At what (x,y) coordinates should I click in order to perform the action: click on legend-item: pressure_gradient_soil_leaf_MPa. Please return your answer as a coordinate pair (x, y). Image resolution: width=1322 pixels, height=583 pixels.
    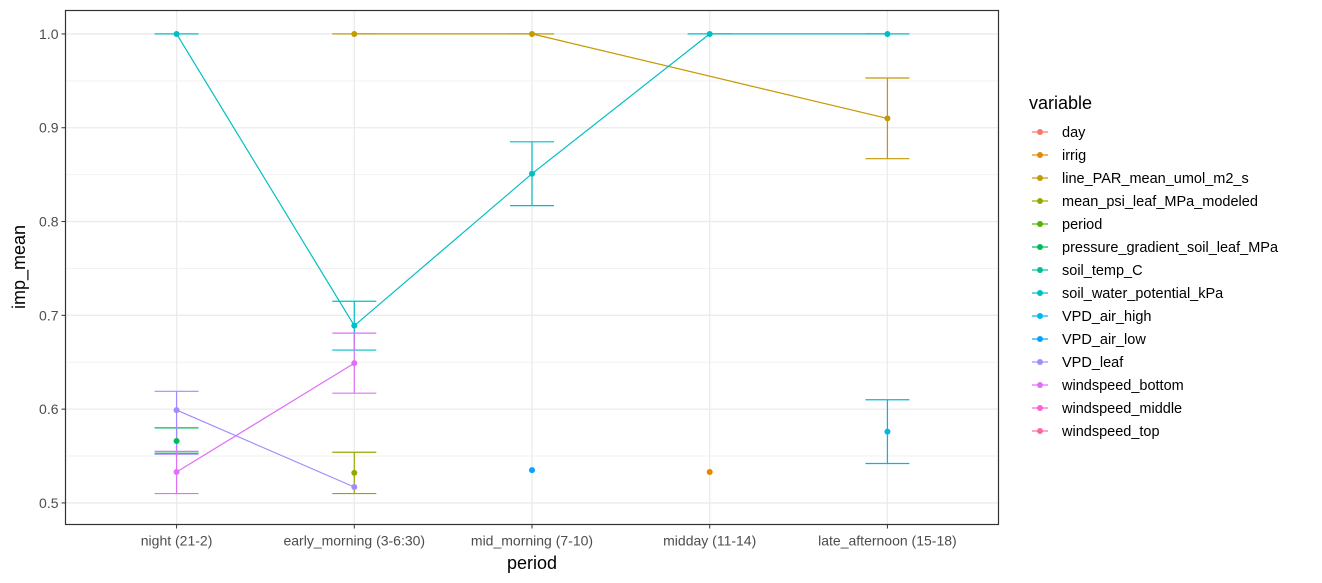
    Looking at the image, I should click on (1155, 248).